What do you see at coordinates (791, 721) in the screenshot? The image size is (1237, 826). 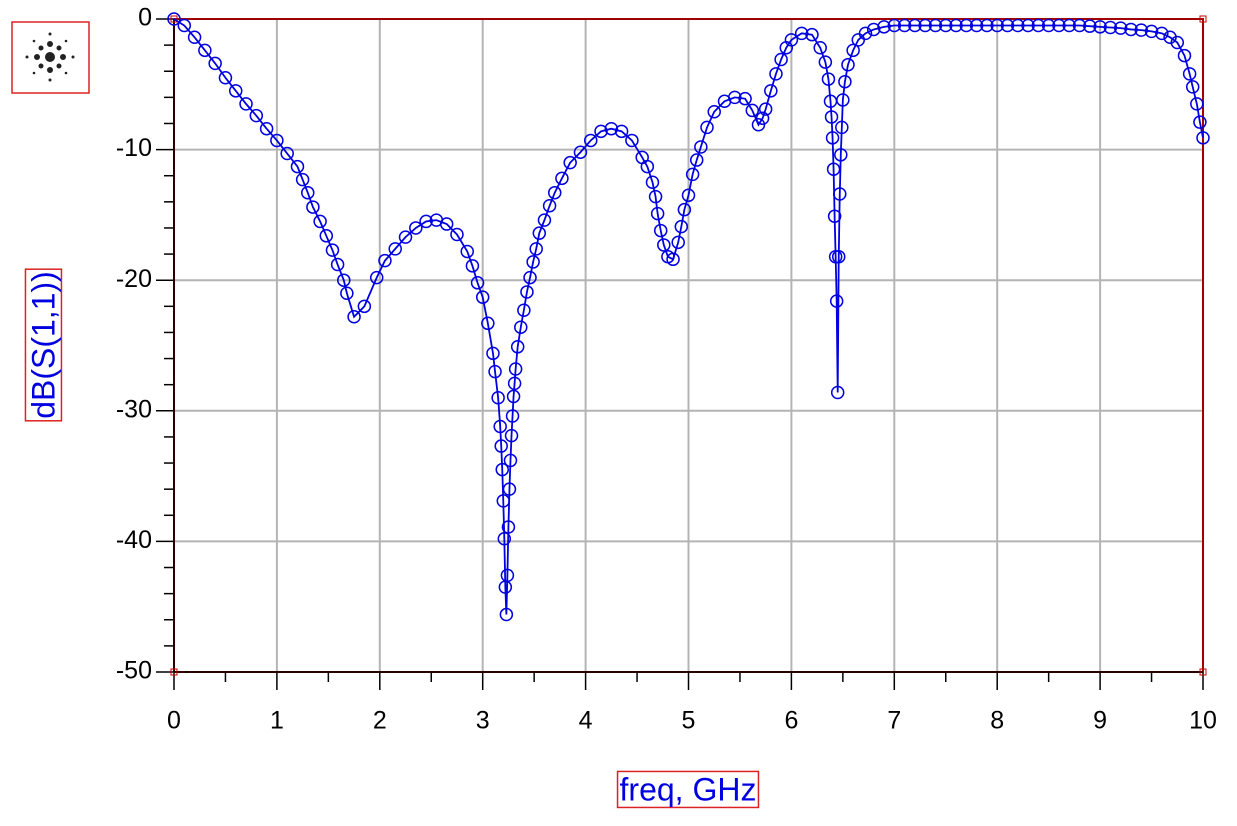 I see `x-tick-label: 6` at bounding box center [791, 721].